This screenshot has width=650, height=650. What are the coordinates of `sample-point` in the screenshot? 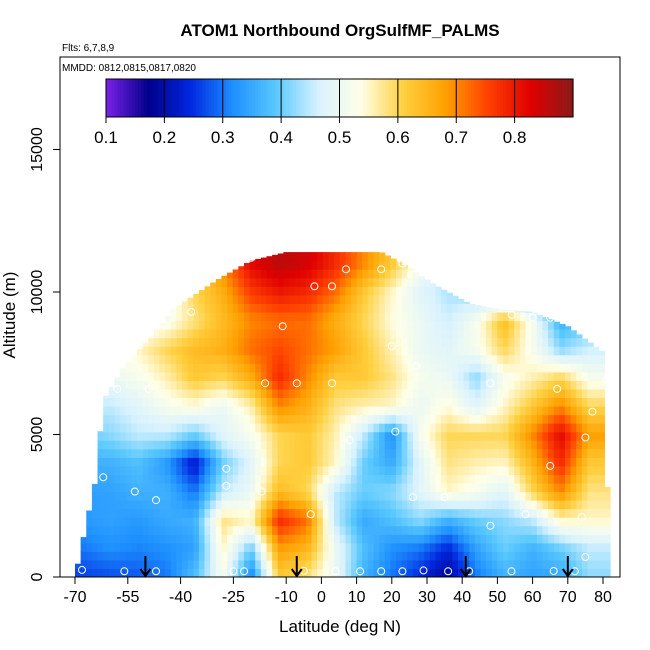 It's located at (448, 571).